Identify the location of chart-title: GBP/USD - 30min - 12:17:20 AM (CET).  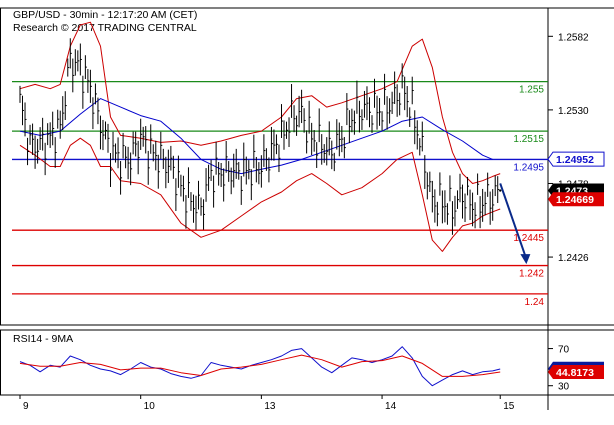
(105, 15).